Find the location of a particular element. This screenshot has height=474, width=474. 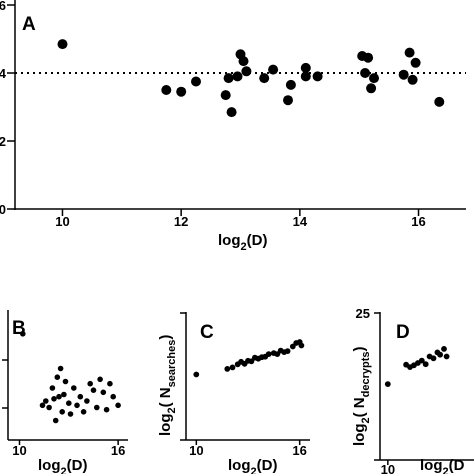

panel-a-xtick-label: 10 is located at coordinates (62, 221).